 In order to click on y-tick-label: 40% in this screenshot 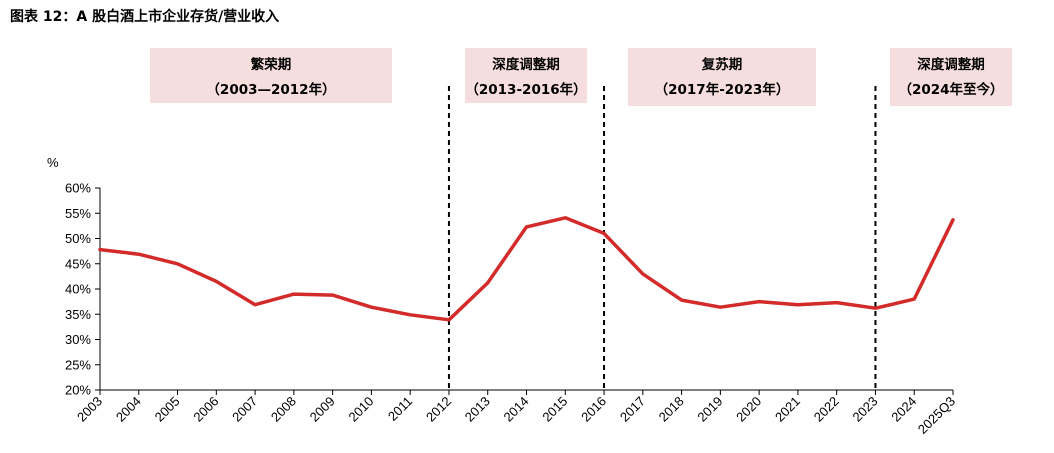, I will do `click(78, 289)`.